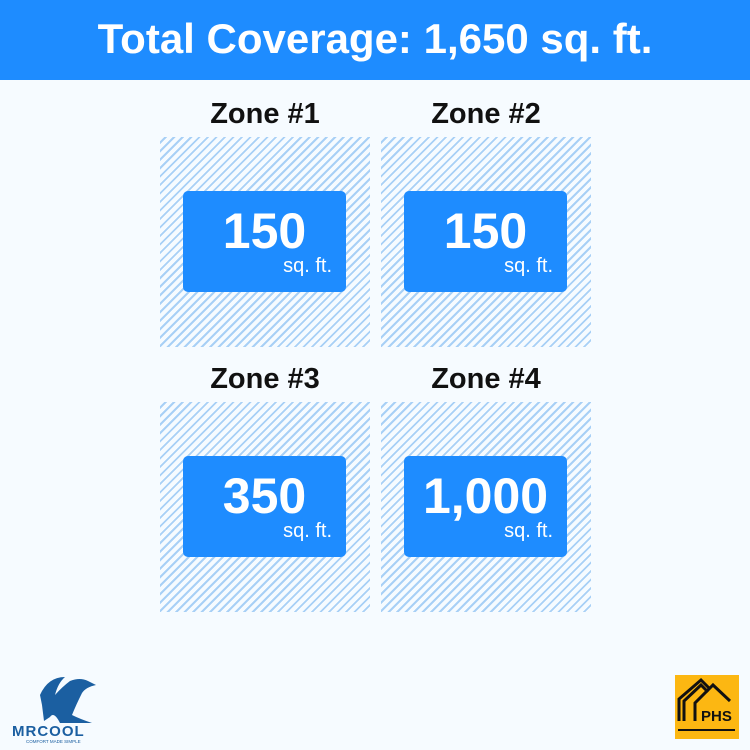 This screenshot has height=750, width=750. I want to click on zone-2-unit: sq. ft., so click(528, 266).